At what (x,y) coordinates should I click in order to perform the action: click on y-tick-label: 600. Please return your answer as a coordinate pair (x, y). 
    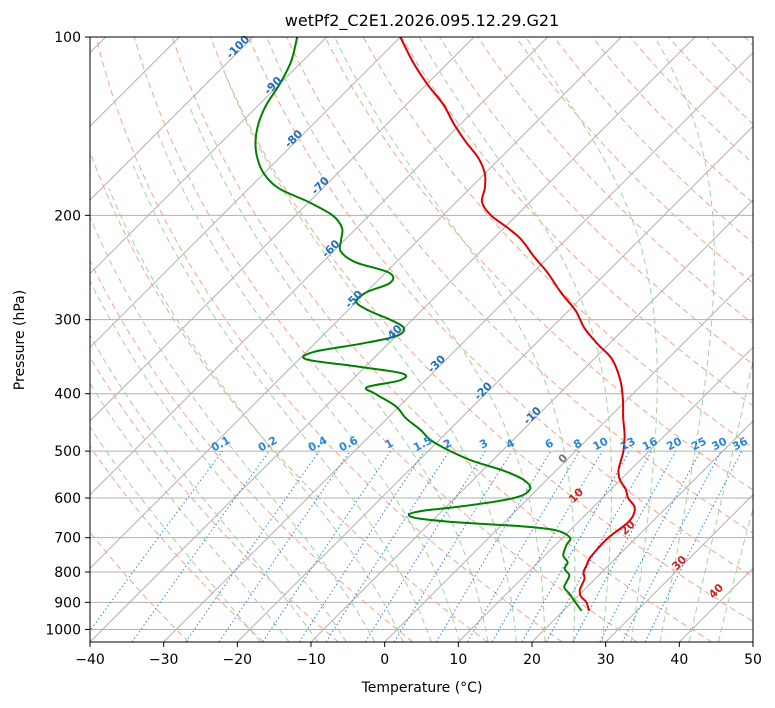
    Looking at the image, I should click on (67, 499).